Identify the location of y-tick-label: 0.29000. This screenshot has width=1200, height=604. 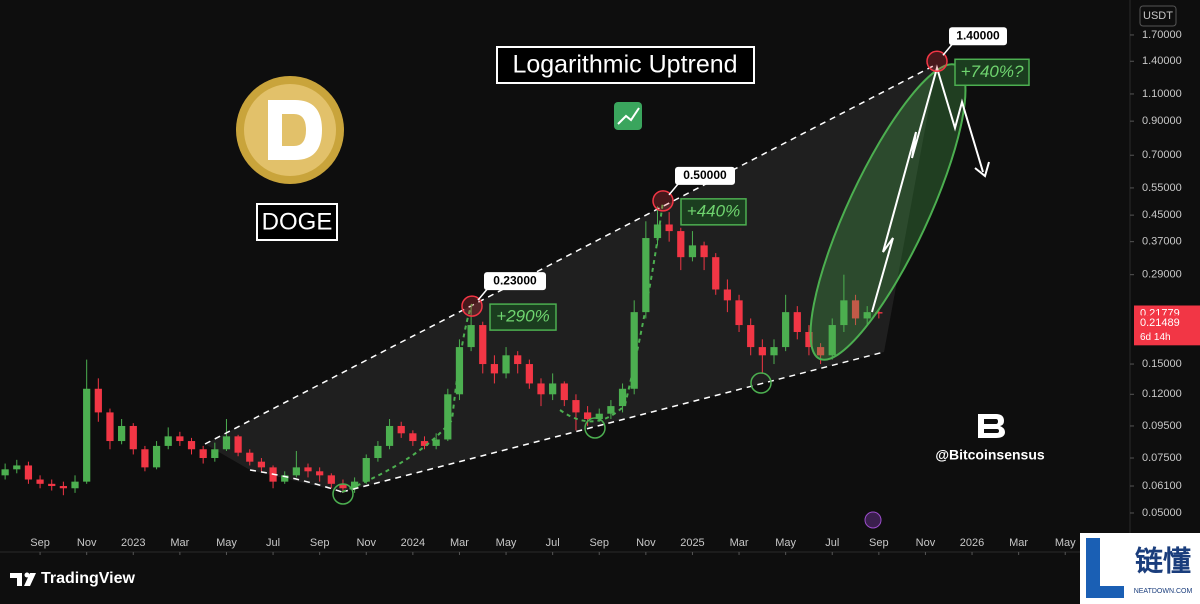
(1162, 275).